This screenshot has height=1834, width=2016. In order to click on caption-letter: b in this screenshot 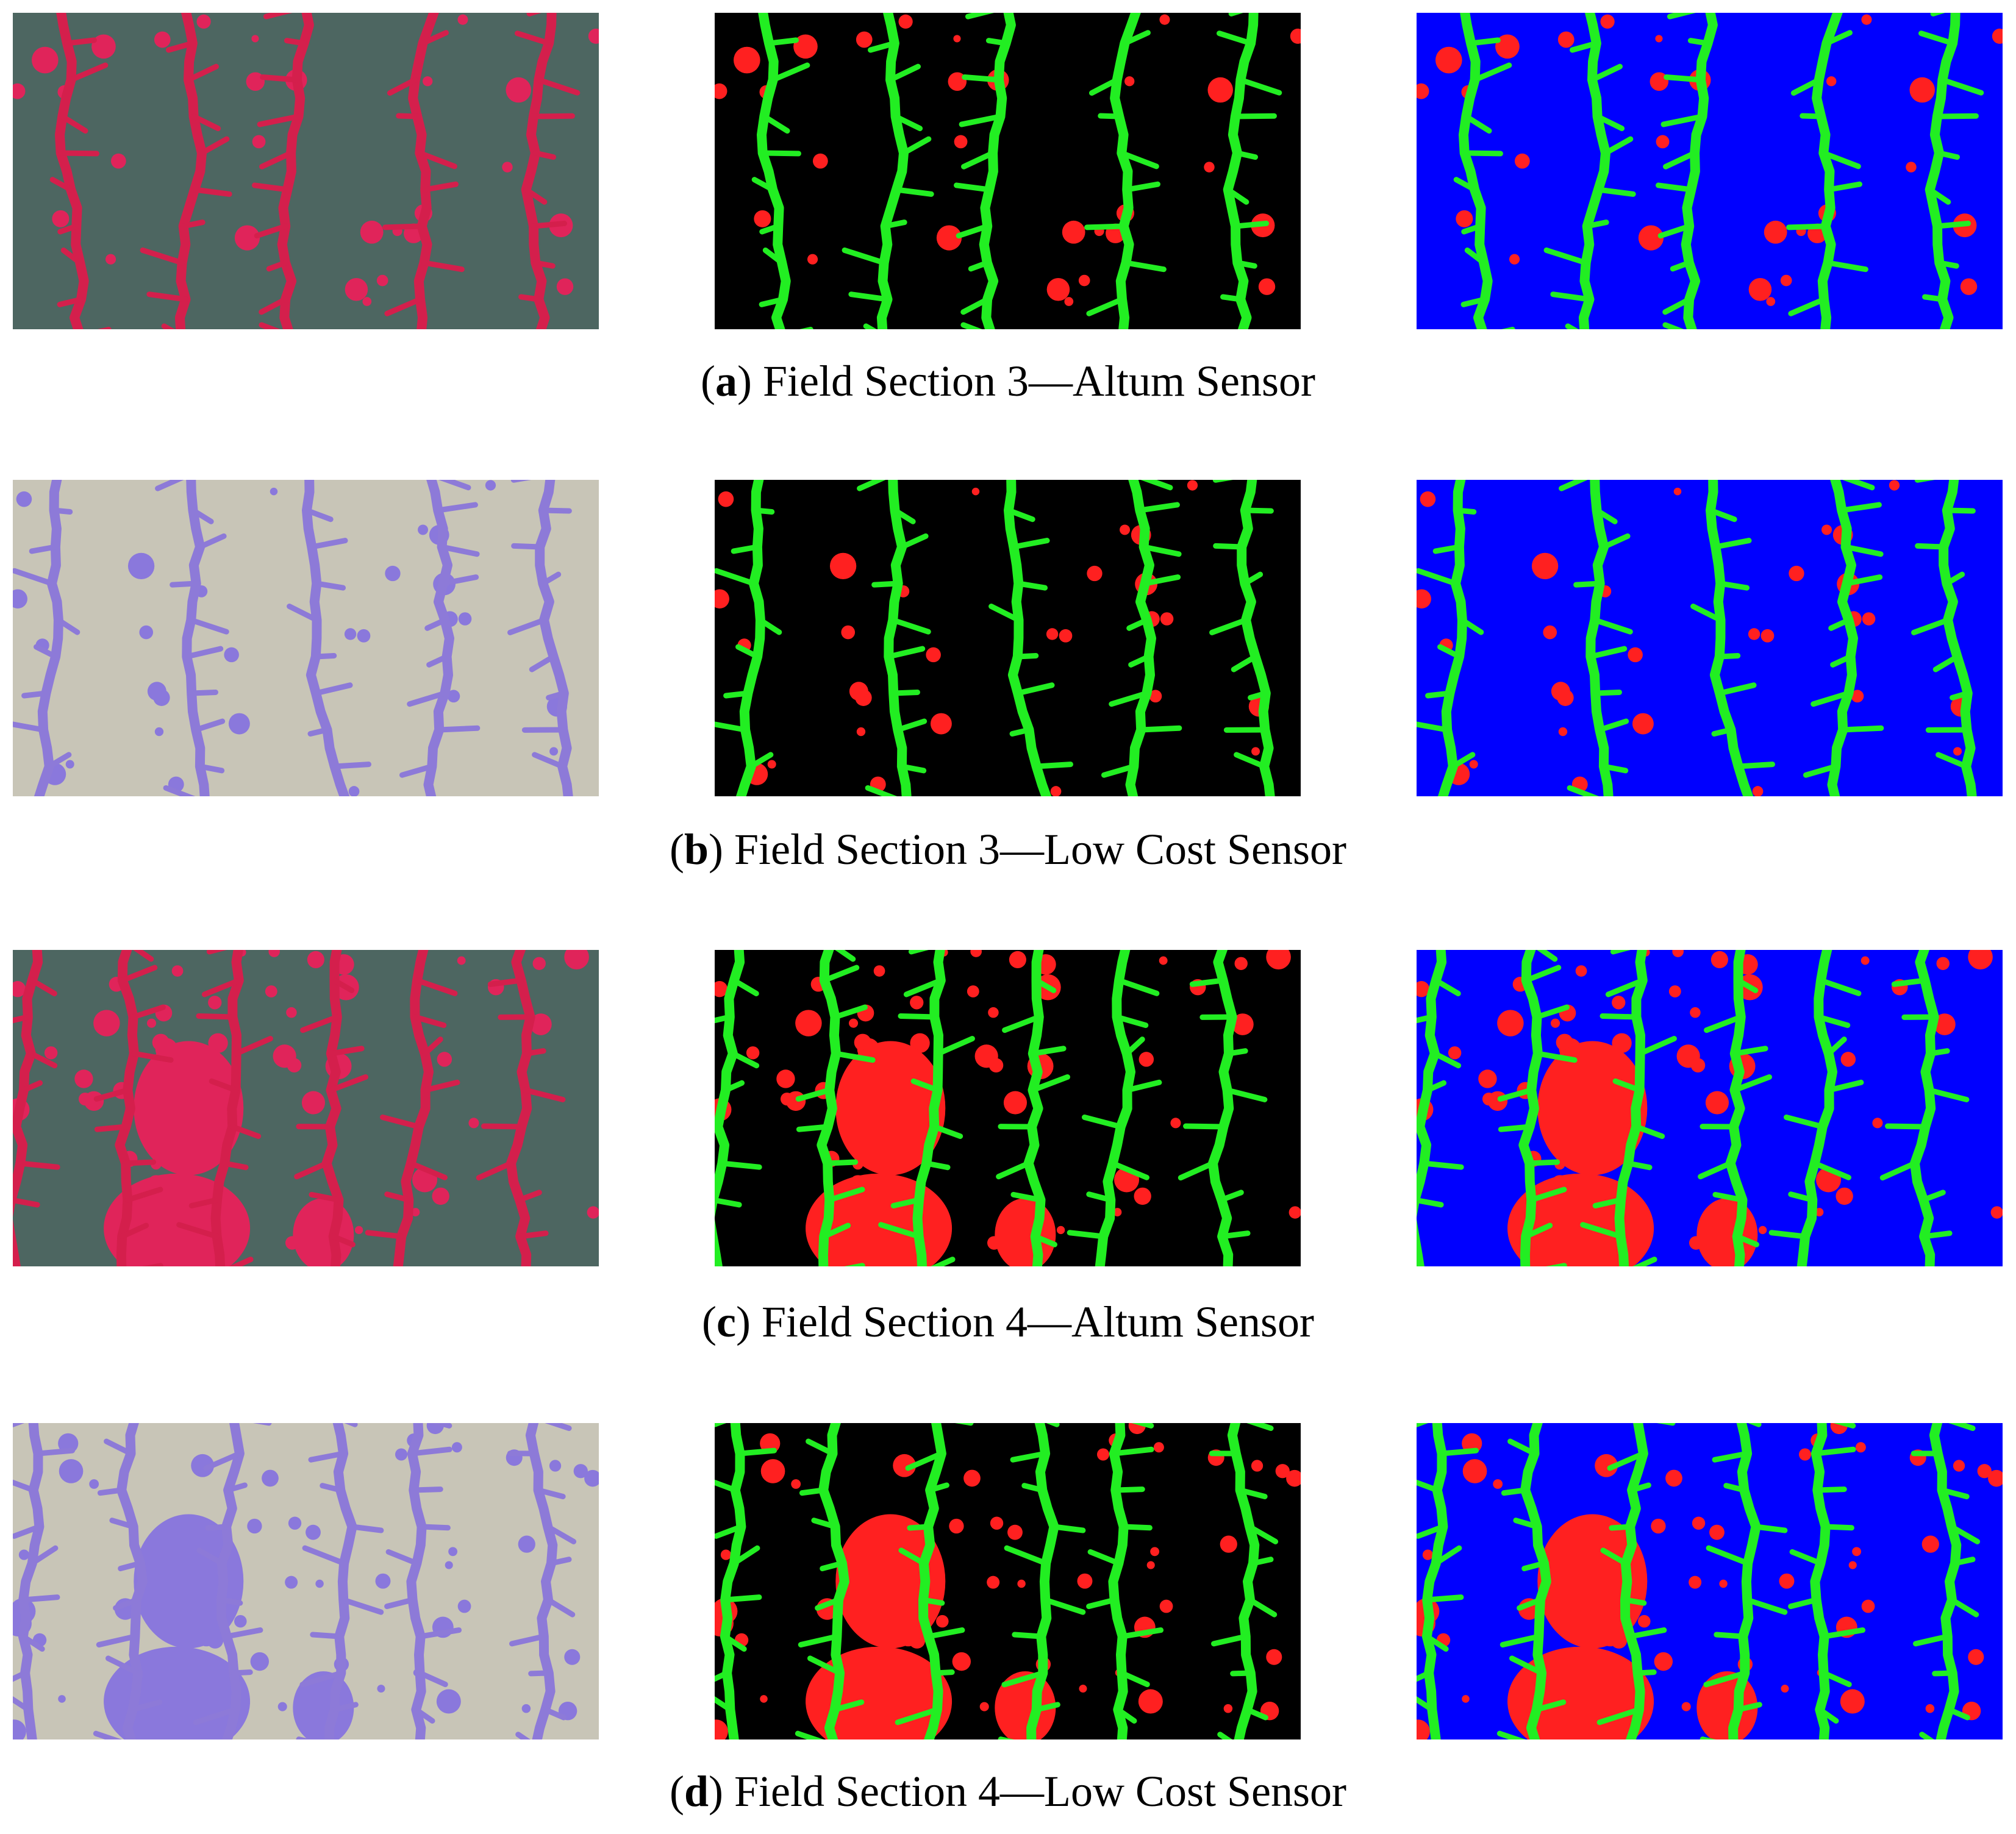, I will do `click(696, 849)`.